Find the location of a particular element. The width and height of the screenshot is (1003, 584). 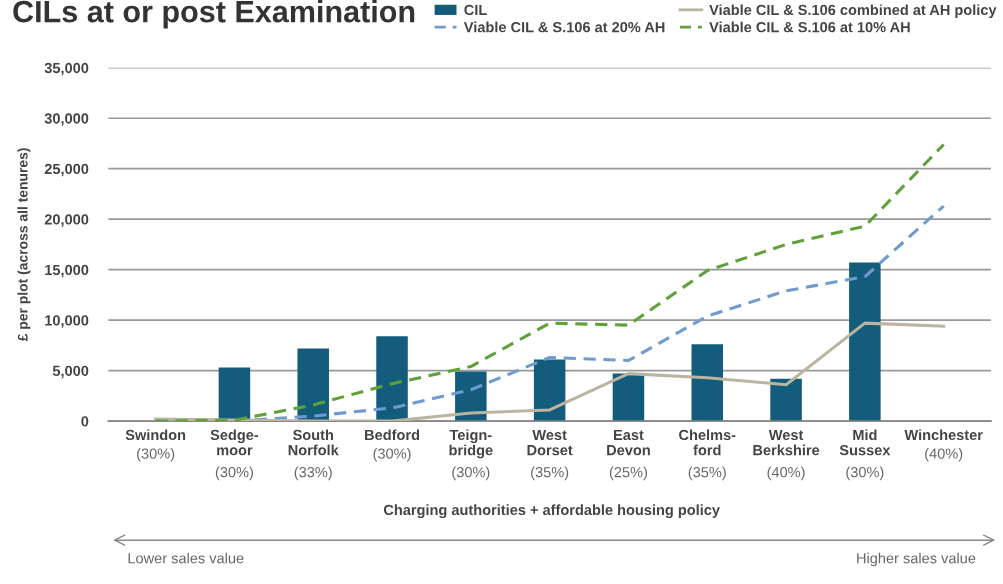

legend-label: Viable CIL & S.106 at 20% AH is located at coordinates (564, 27).